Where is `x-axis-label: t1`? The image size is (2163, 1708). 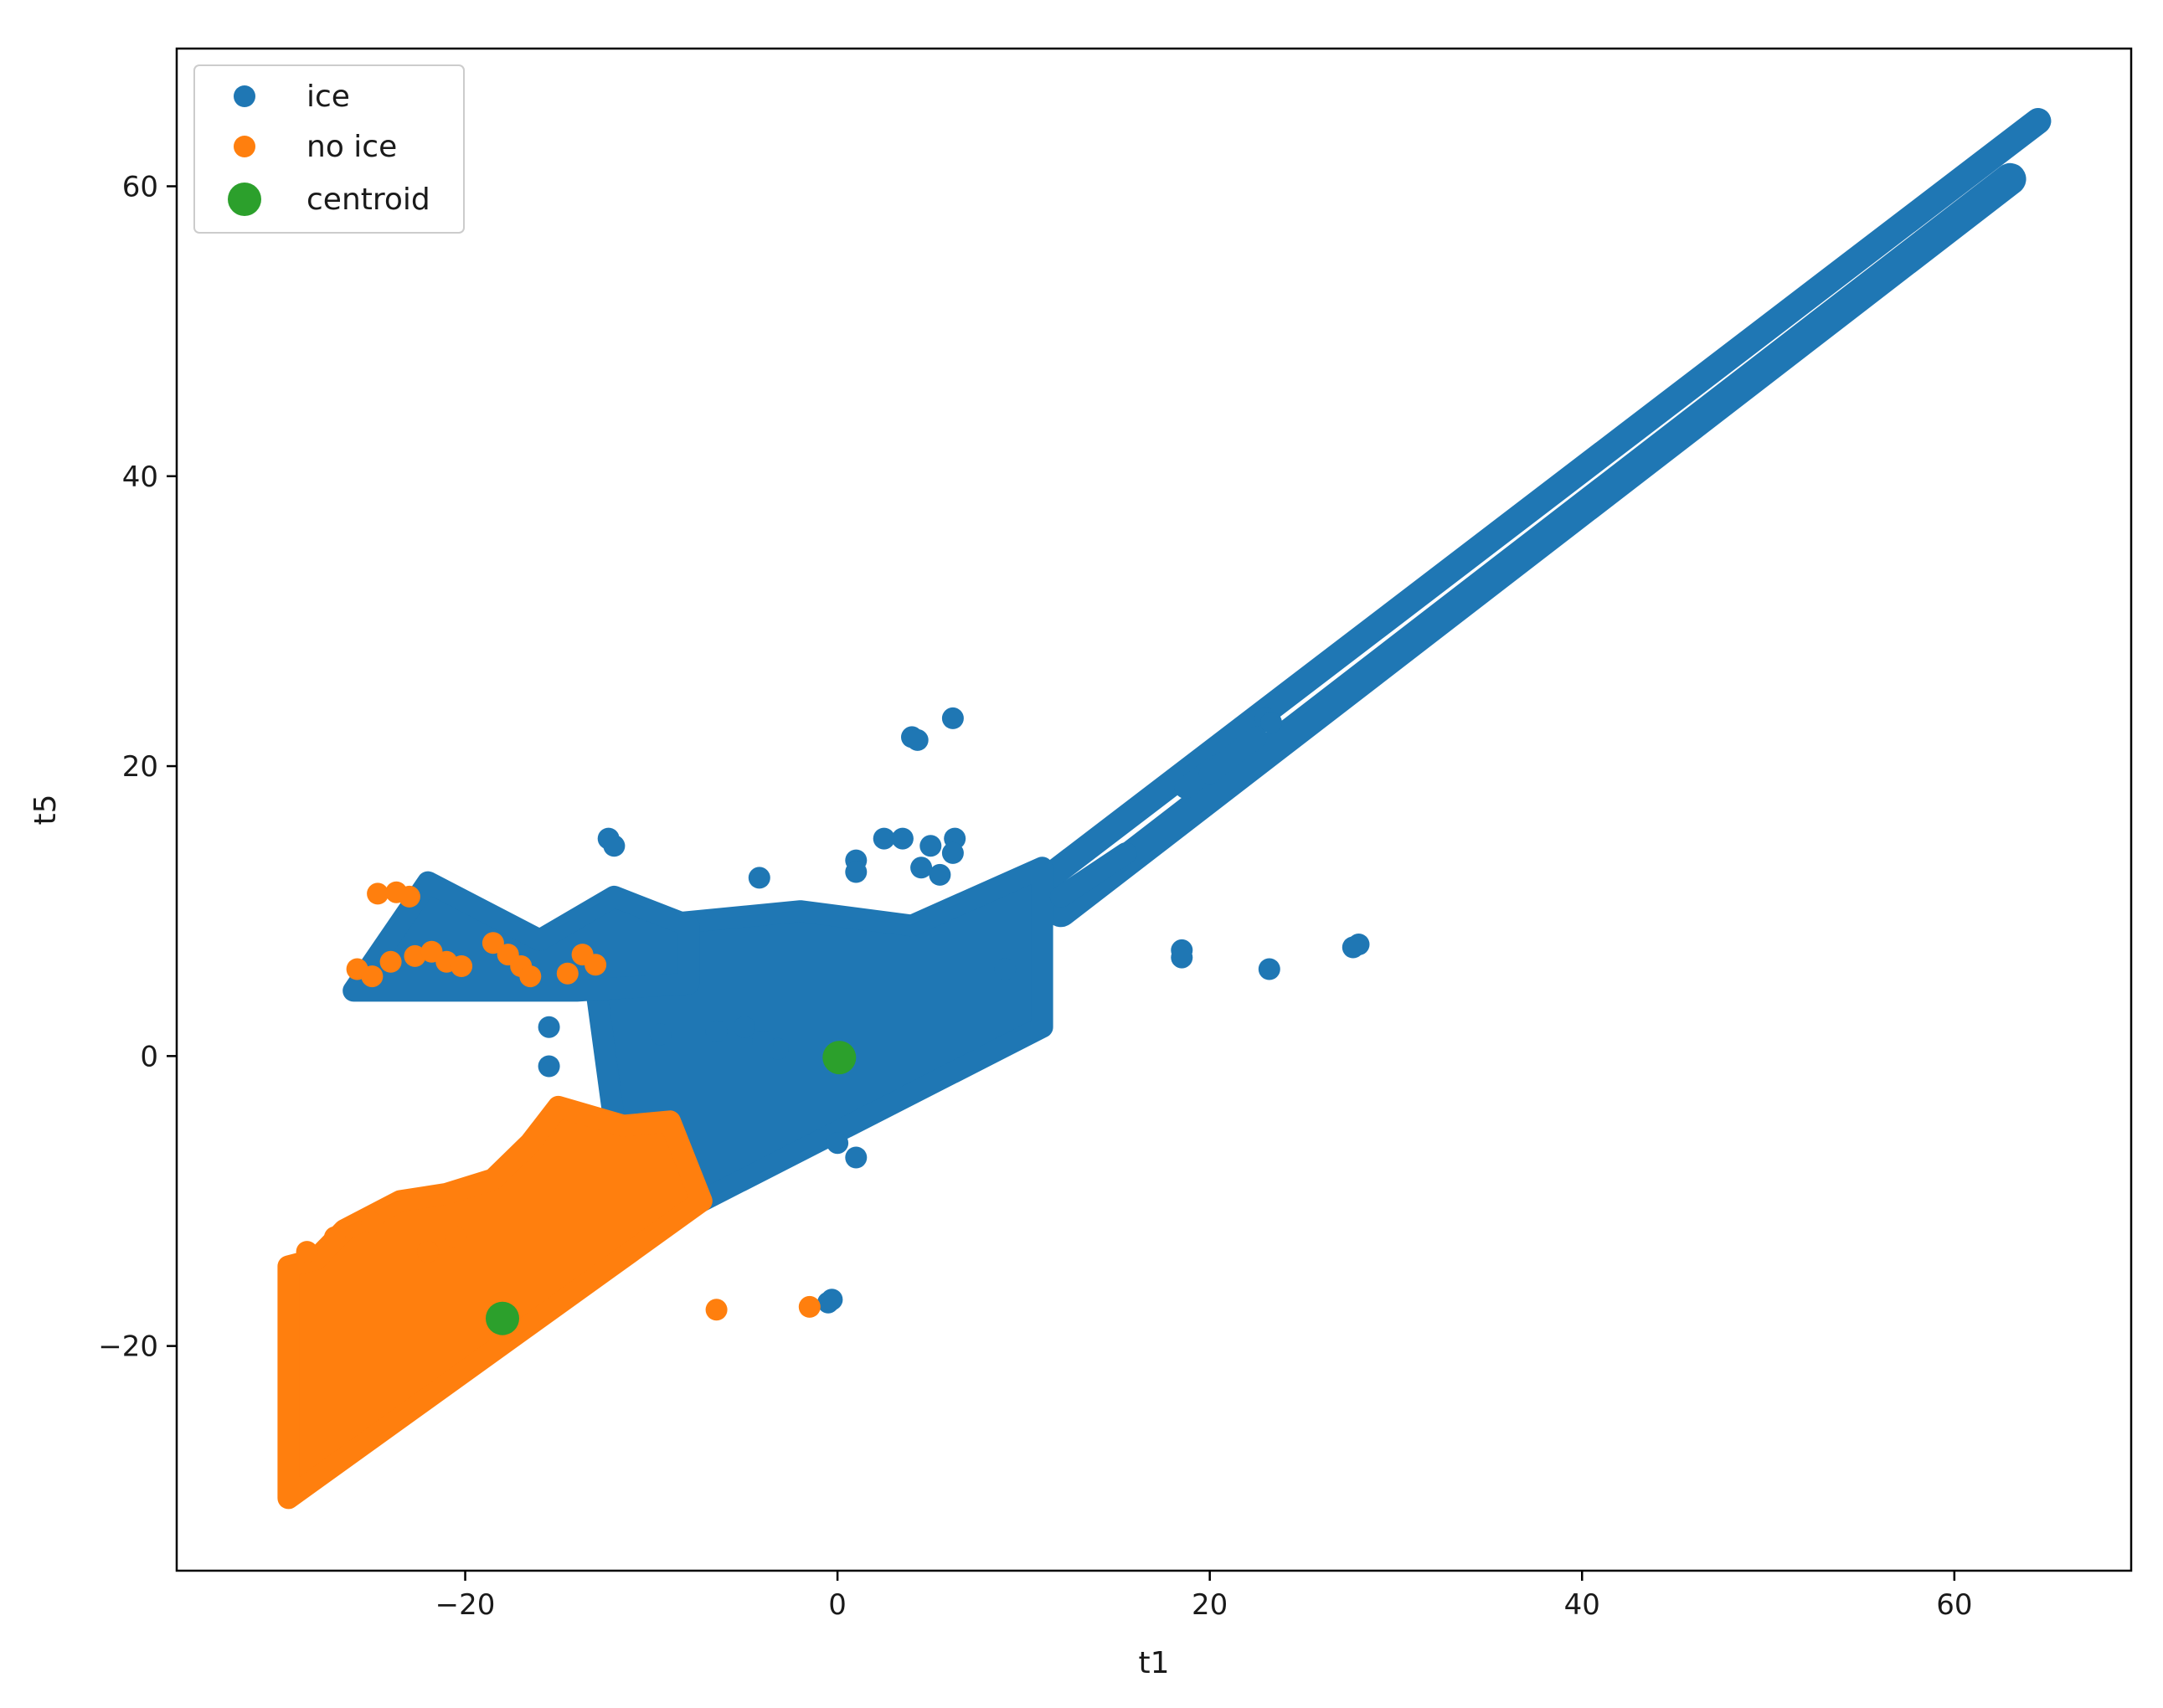 x-axis-label: t1 is located at coordinates (1153, 1663).